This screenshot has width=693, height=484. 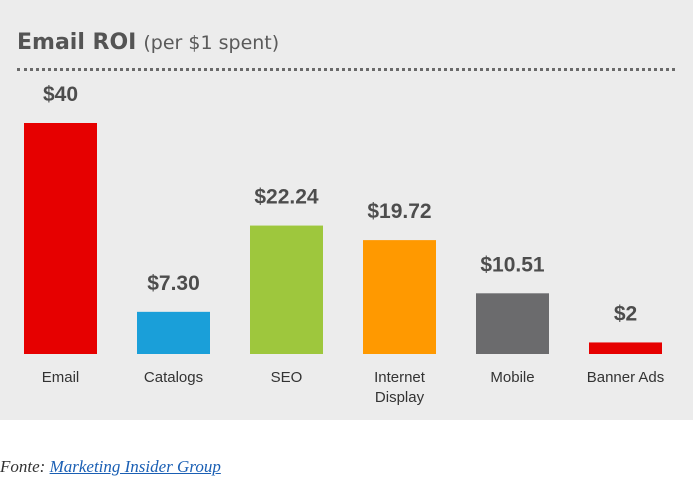 I want to click on source-line: Fonte: Marketing Insider Group, so click(x=110, y=467).